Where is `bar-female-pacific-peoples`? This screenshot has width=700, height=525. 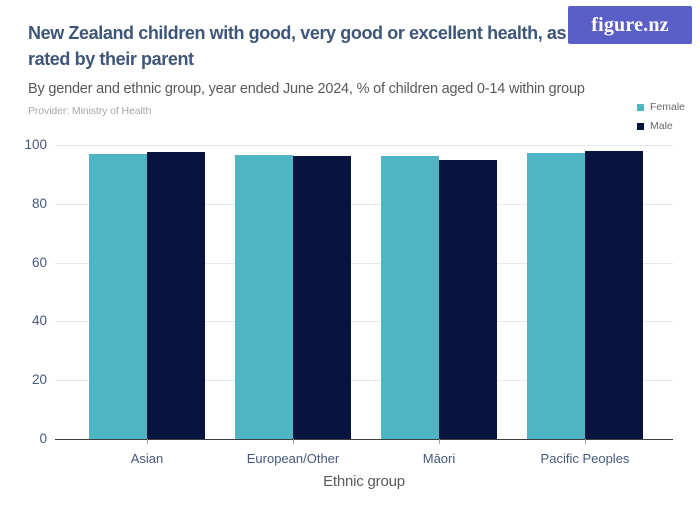 bar-female-pacific-peoples is located at coordinates (556, 296).